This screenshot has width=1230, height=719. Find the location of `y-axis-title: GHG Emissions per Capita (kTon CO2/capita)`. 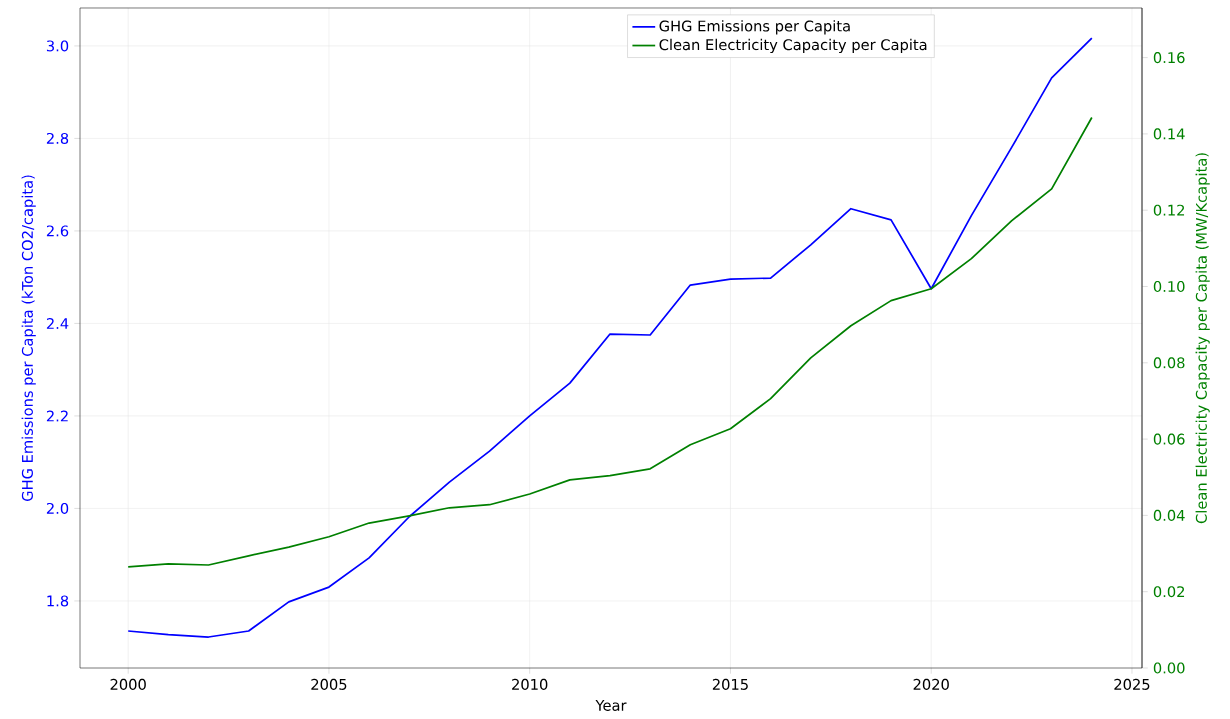

y-axis-title: GHG Emissions per Capita (kTon CO2/capita) is located at coordinates (28, 338).